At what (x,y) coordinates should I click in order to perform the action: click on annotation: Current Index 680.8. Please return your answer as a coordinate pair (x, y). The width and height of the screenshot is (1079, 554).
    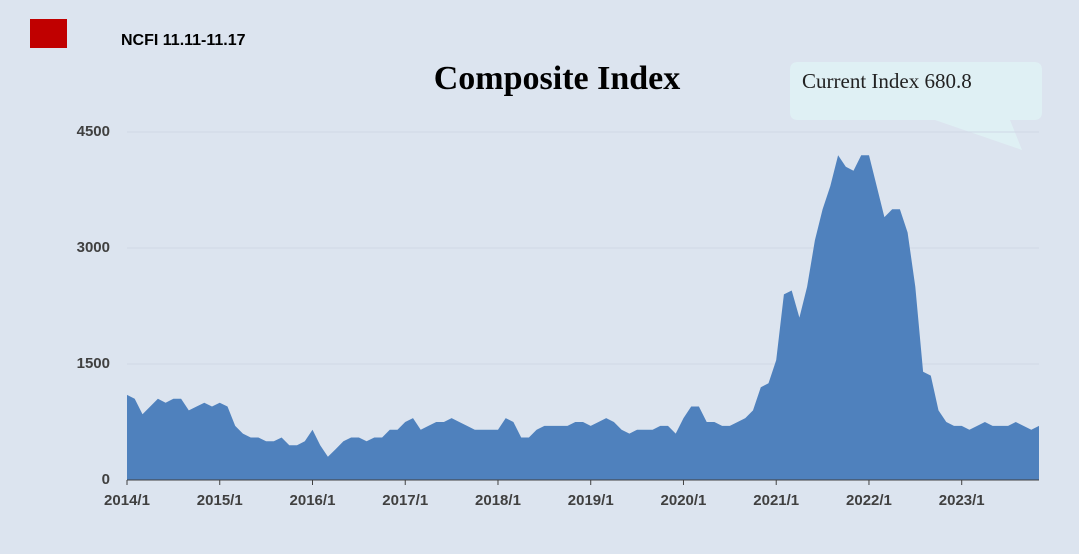
    Looking at the image, I should click on (887, 81).